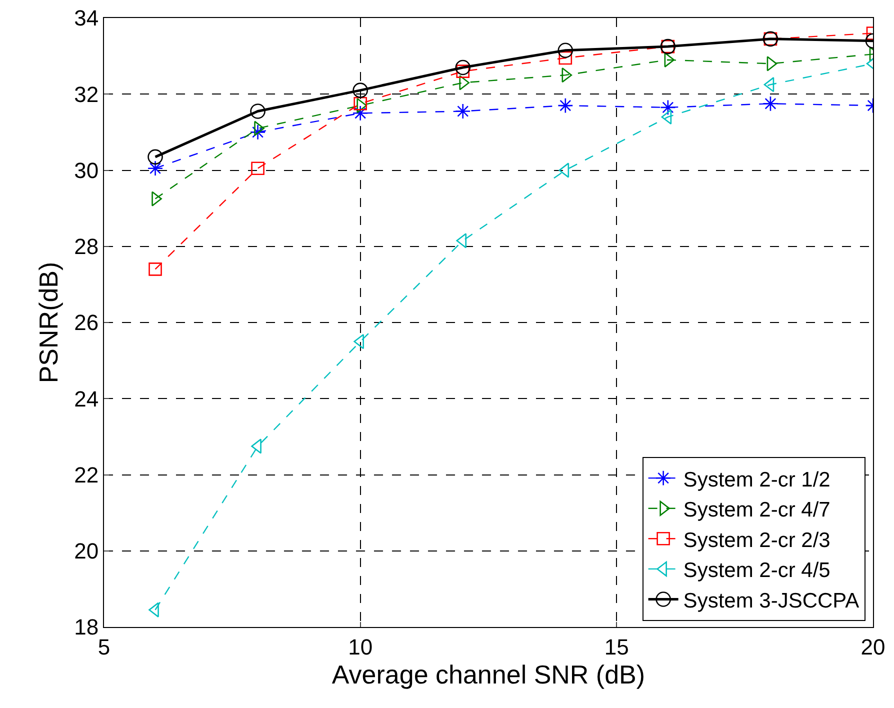  Describe the element at coordinates (86, 475) in the screenshot. I see `y-tick-label: 22` at that location.